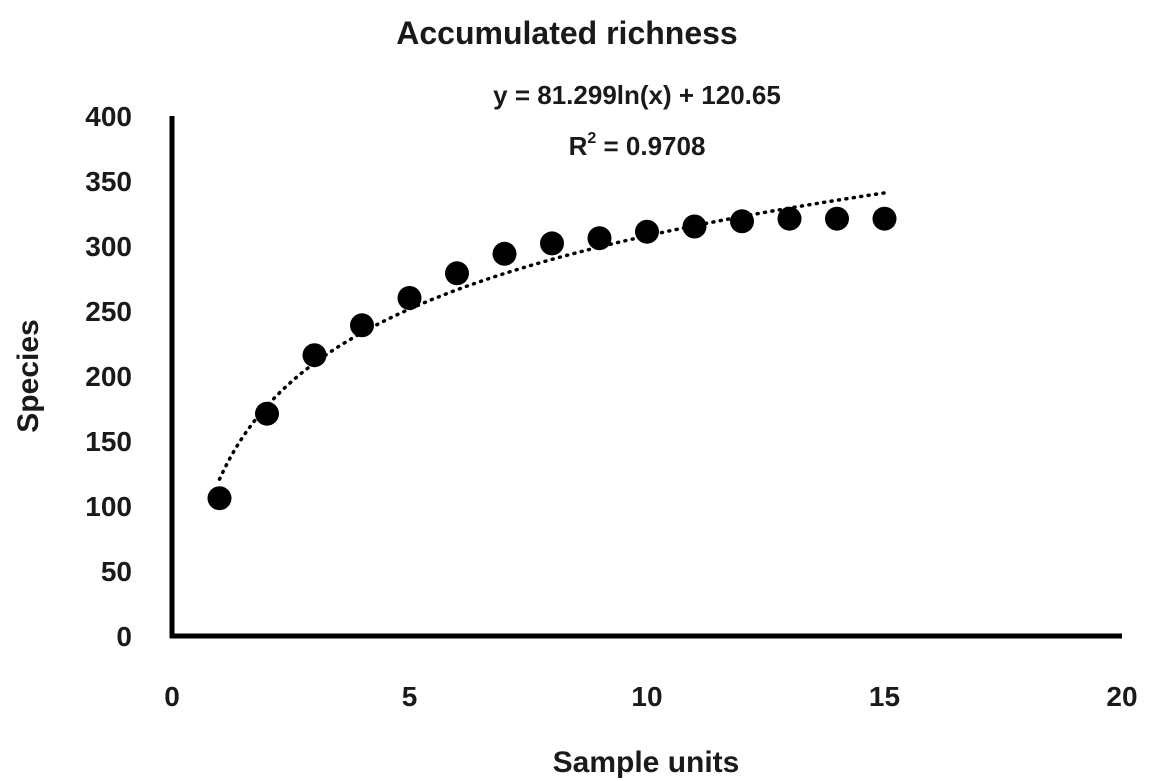  I want to click on trendline-equation: y = 81.299ln(x) + 120.65, so click(637, 95).